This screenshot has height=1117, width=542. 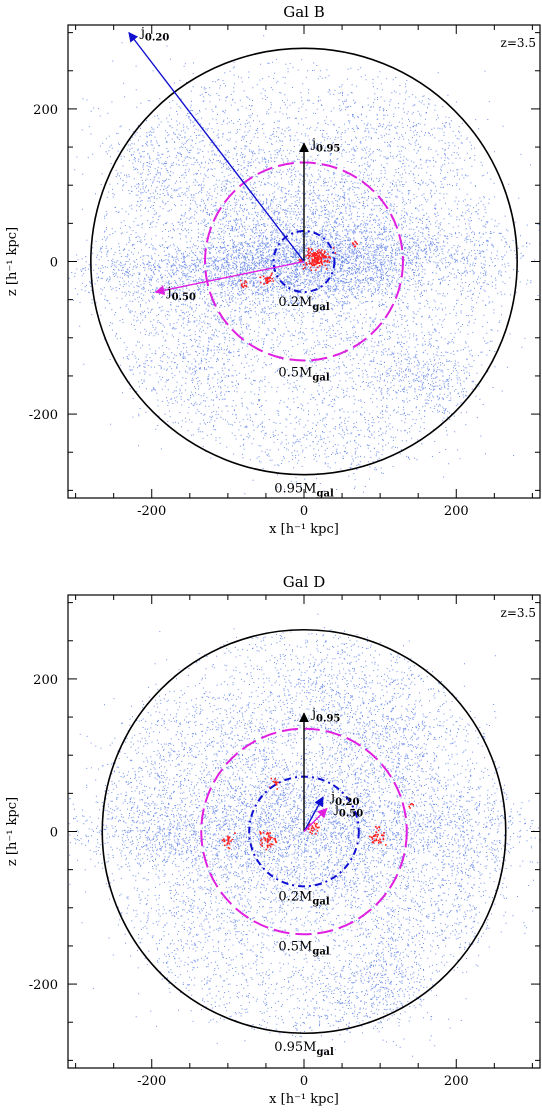 I want to click on panel-title: Gal D, so click(x=304, y=582).